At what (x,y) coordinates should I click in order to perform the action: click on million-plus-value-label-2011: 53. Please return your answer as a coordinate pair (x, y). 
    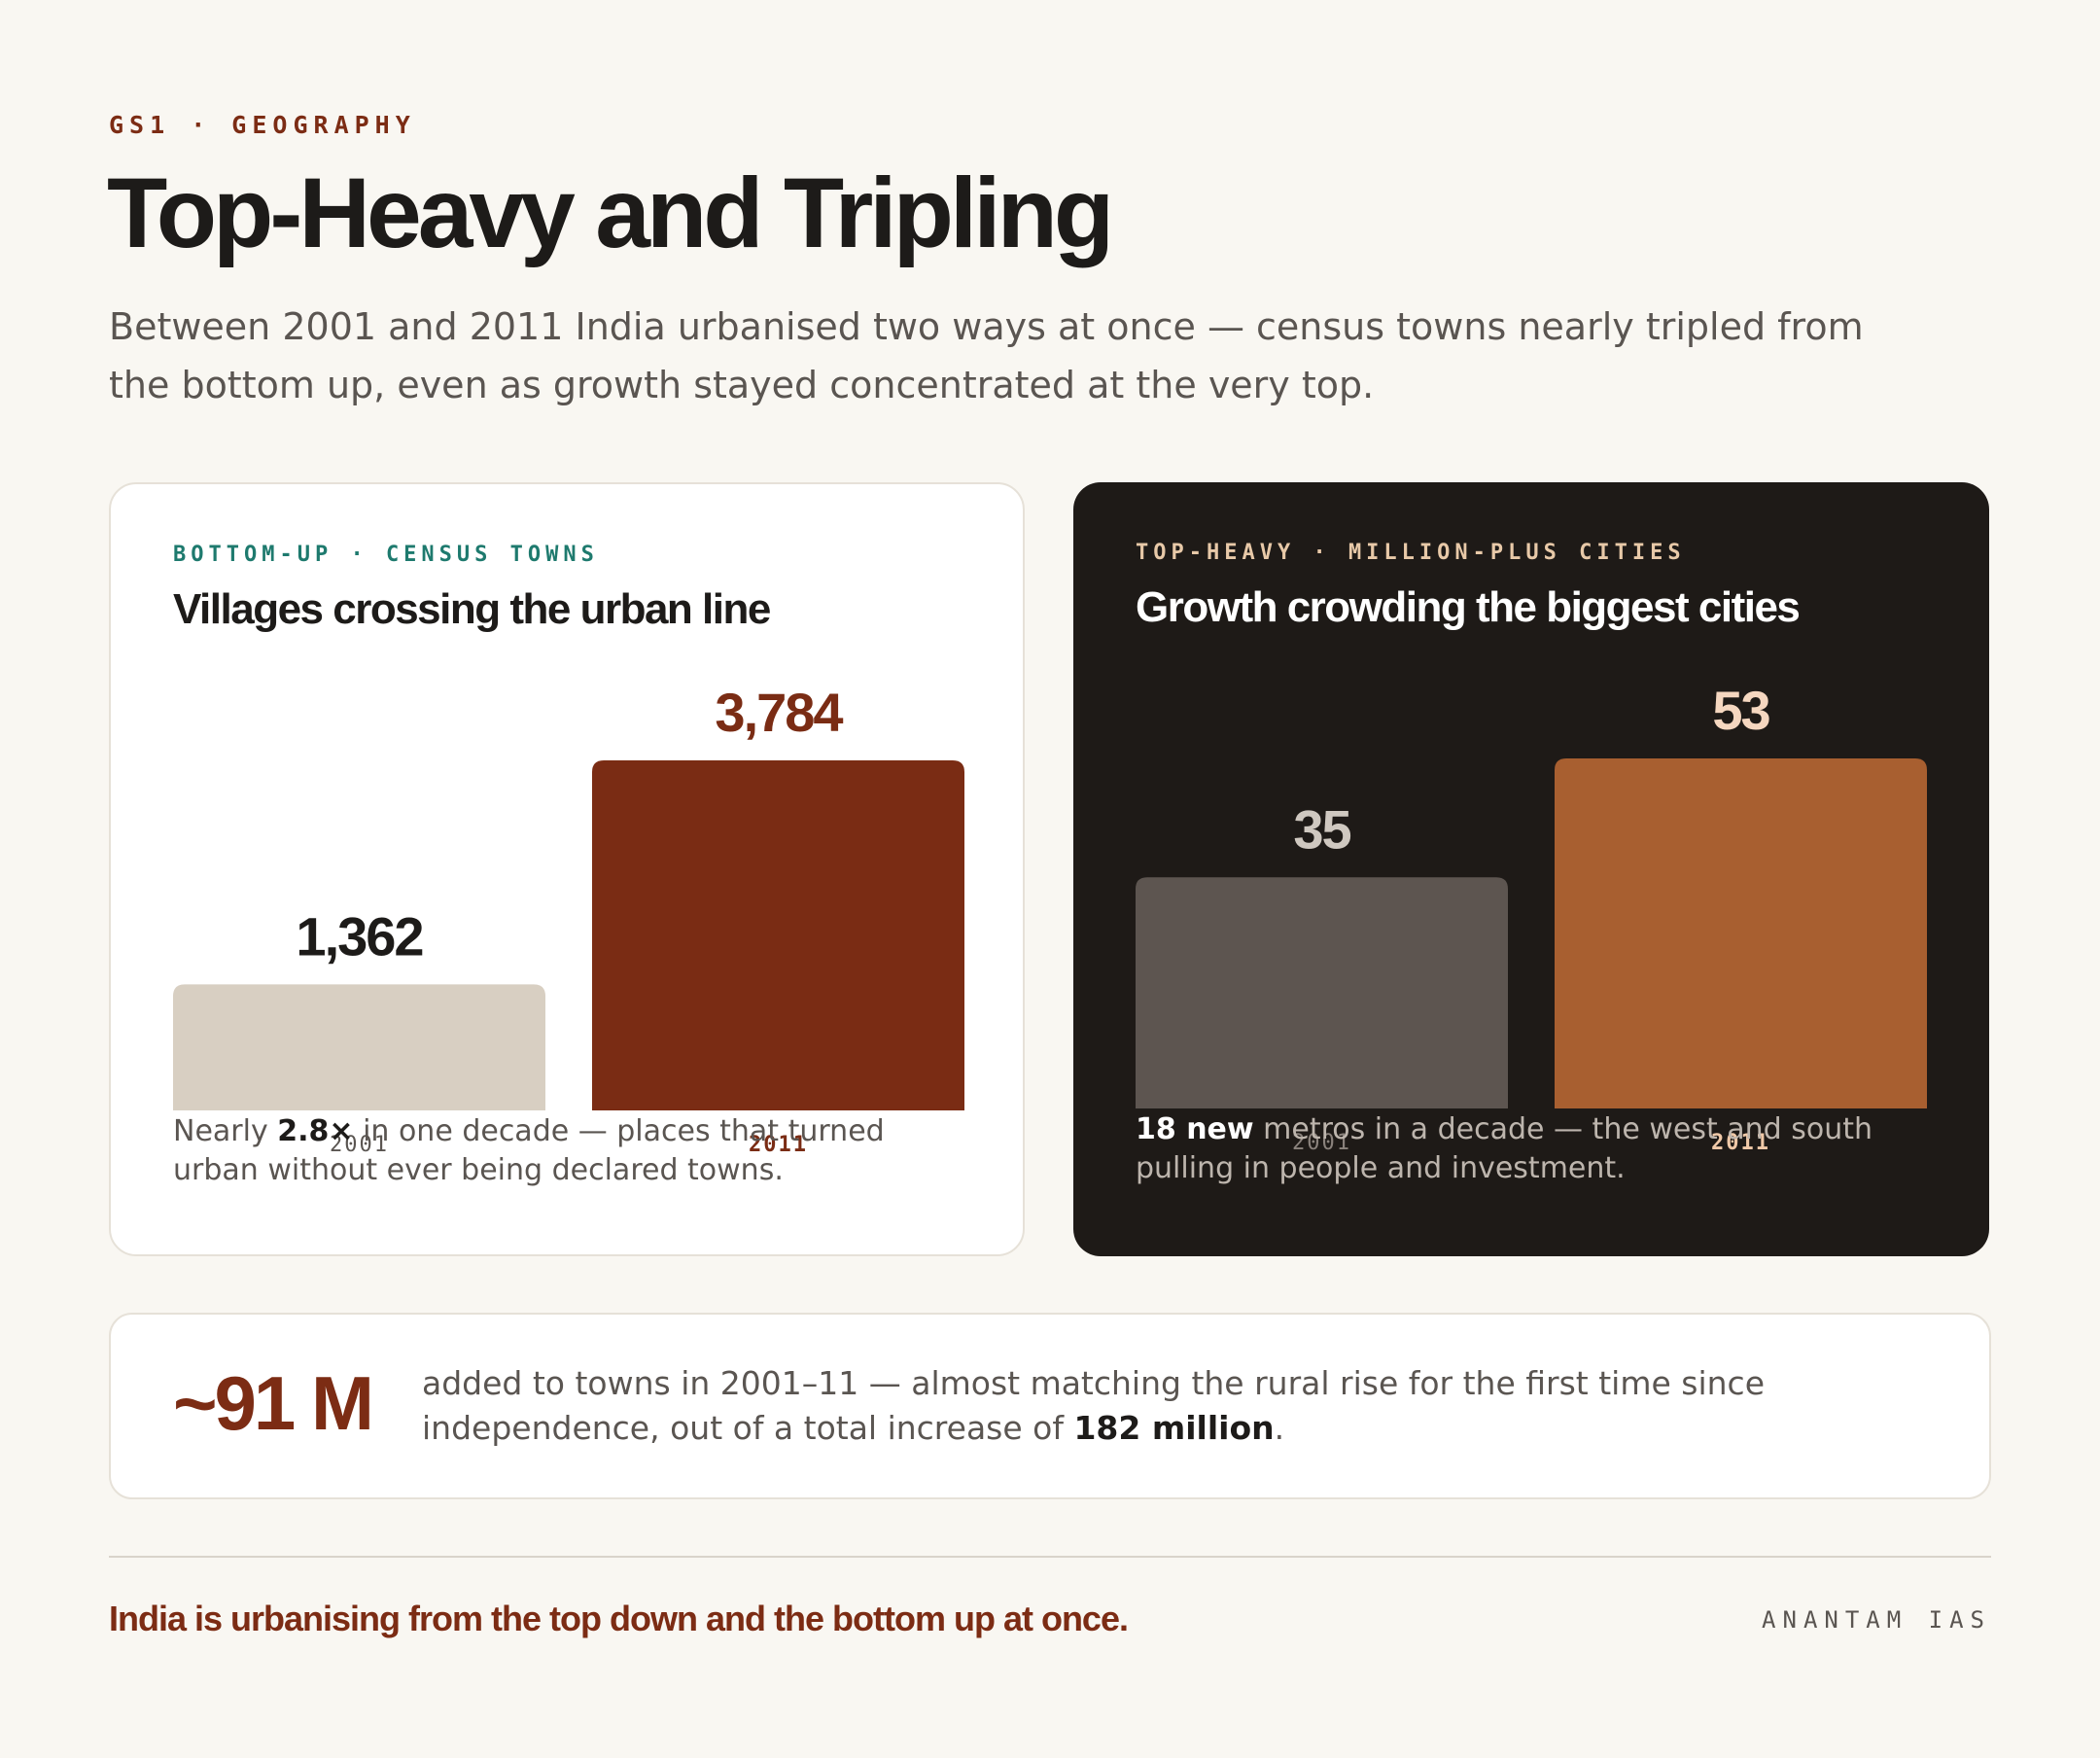
    Looking at the image, I should click on (1740, 710).